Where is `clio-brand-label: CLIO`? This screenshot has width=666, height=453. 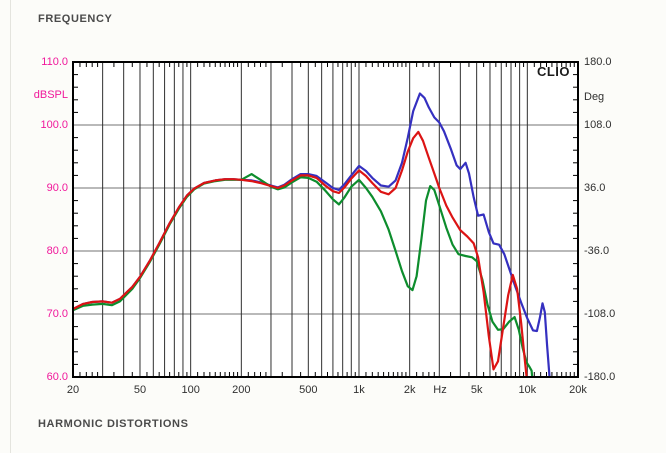 clio-brand-label: CLIO is located at coordinates (553, 71).